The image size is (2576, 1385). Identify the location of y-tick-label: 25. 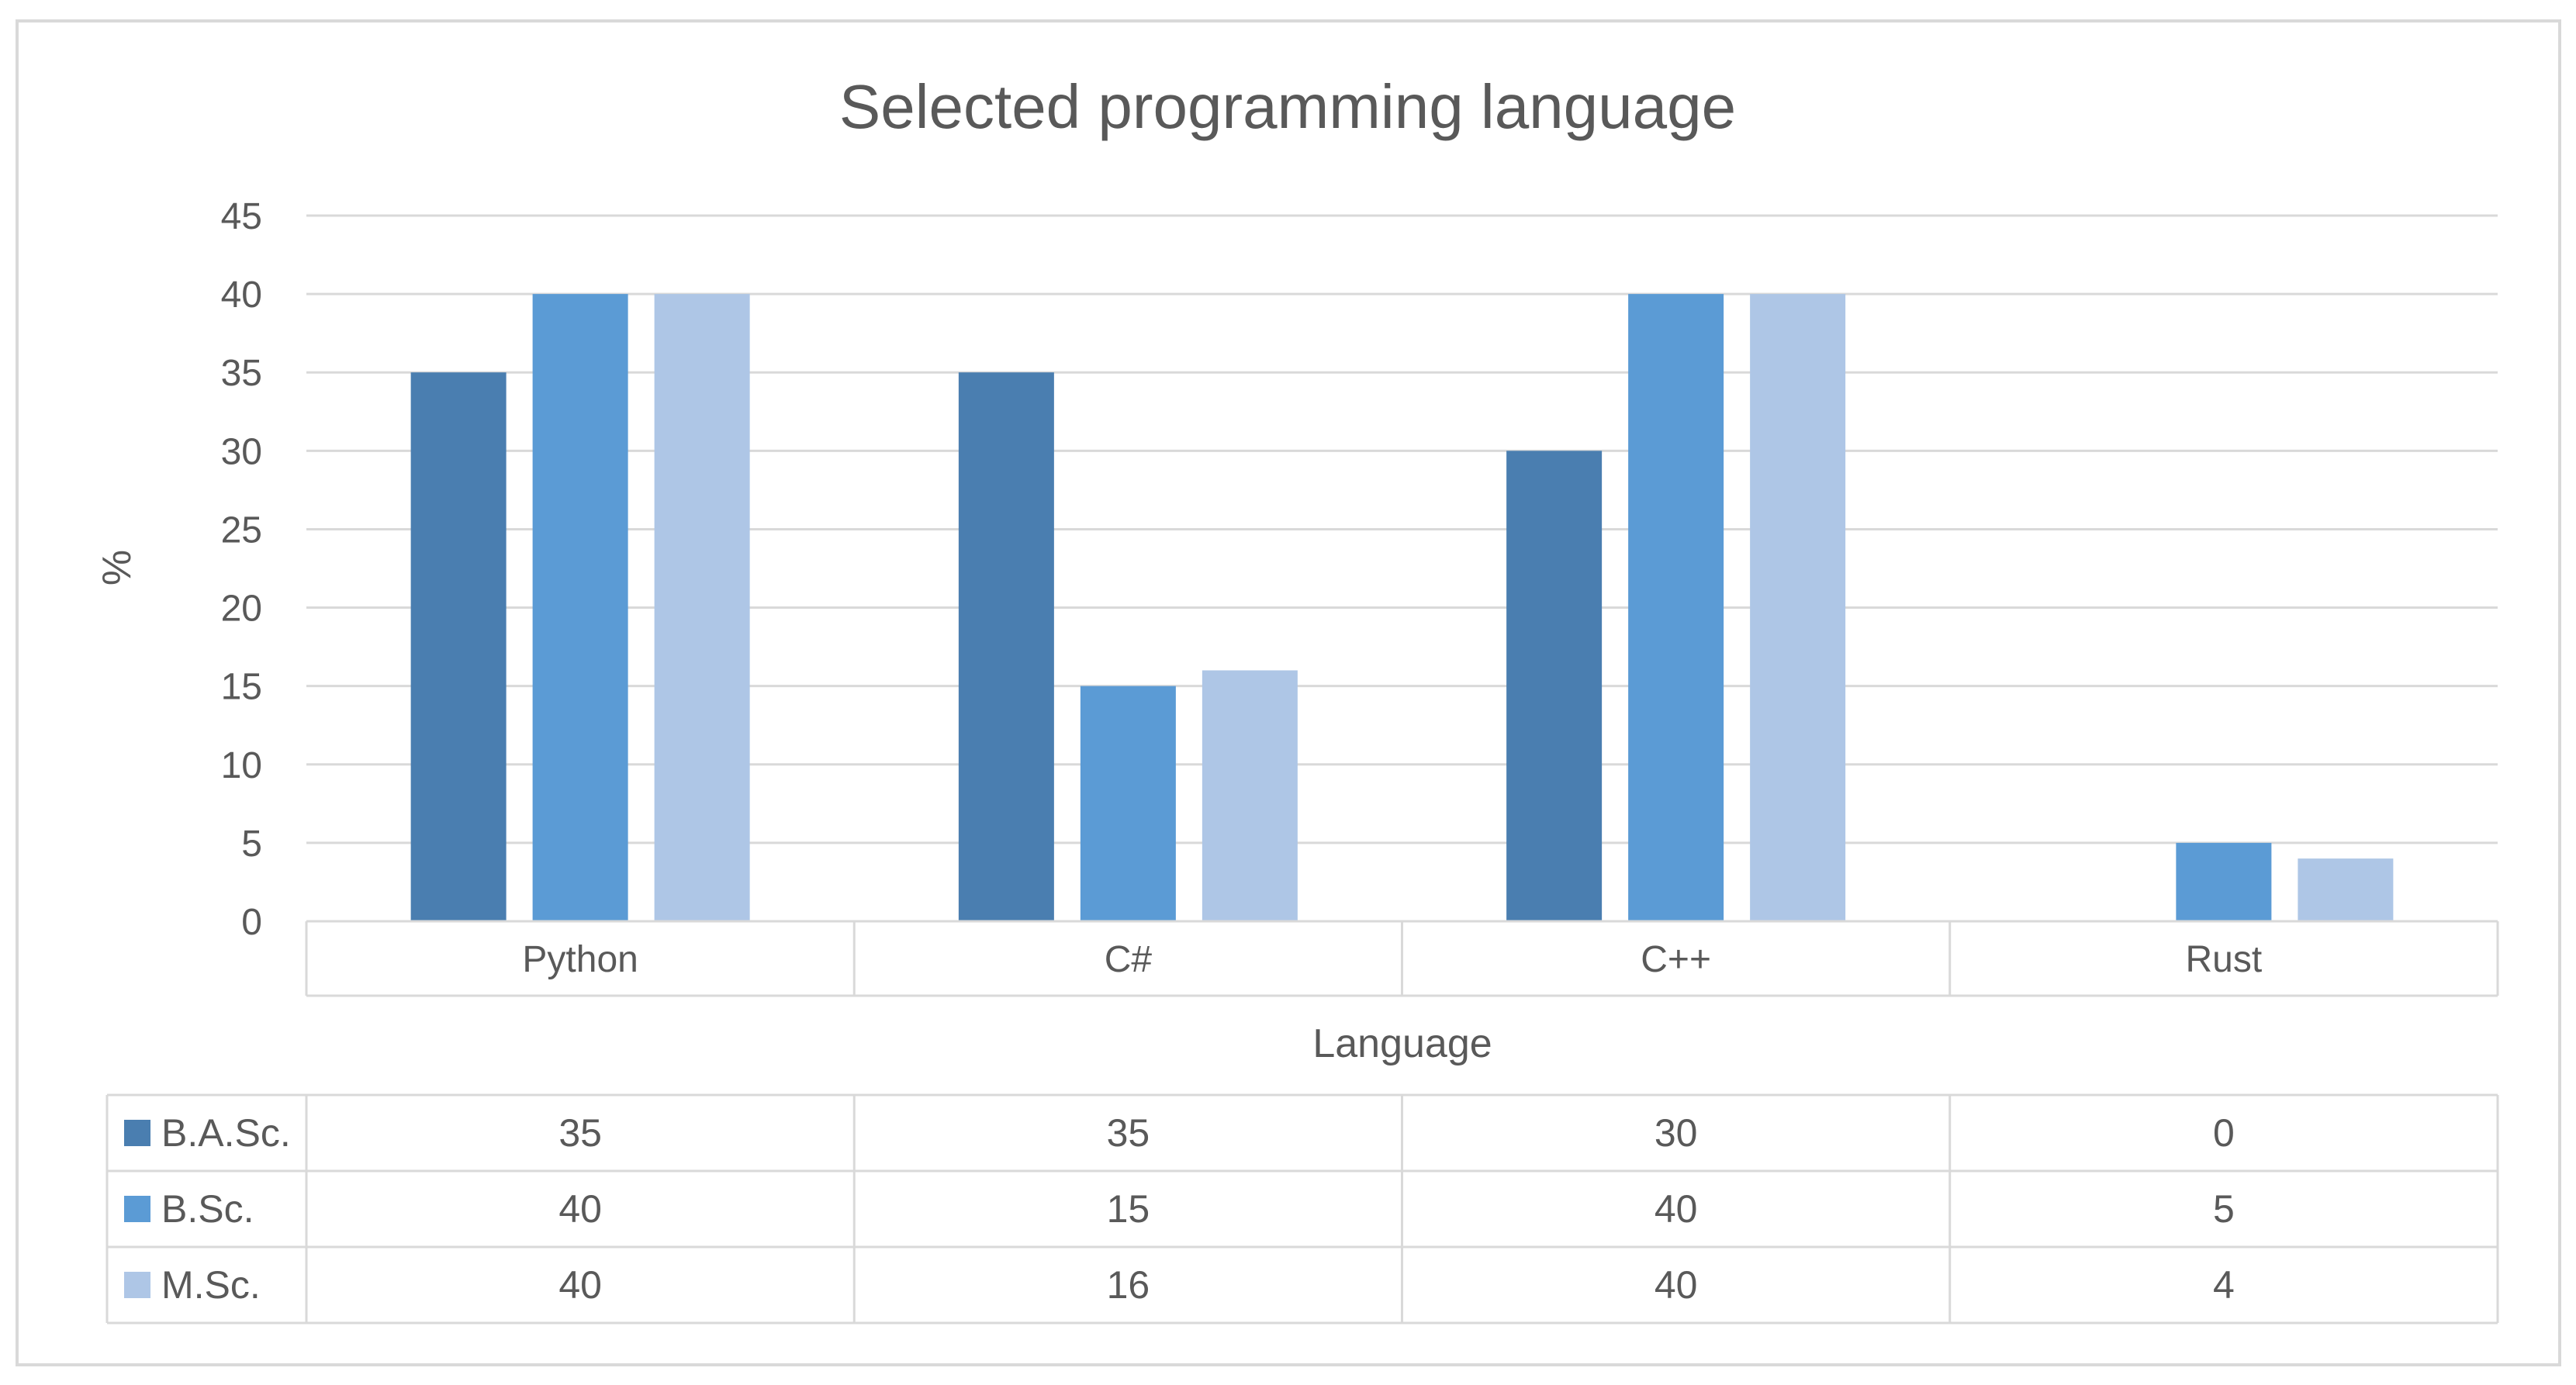
(241, 530).